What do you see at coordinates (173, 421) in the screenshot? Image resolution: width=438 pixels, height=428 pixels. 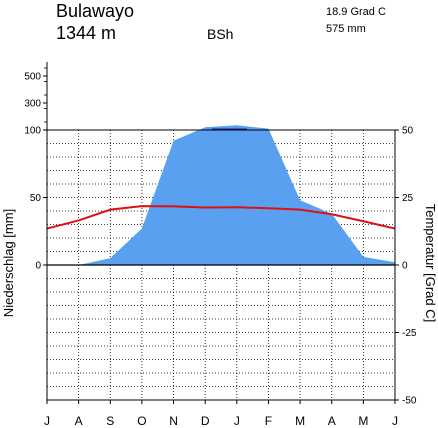 I see `month-label: N` at bounding box center [173, 421].